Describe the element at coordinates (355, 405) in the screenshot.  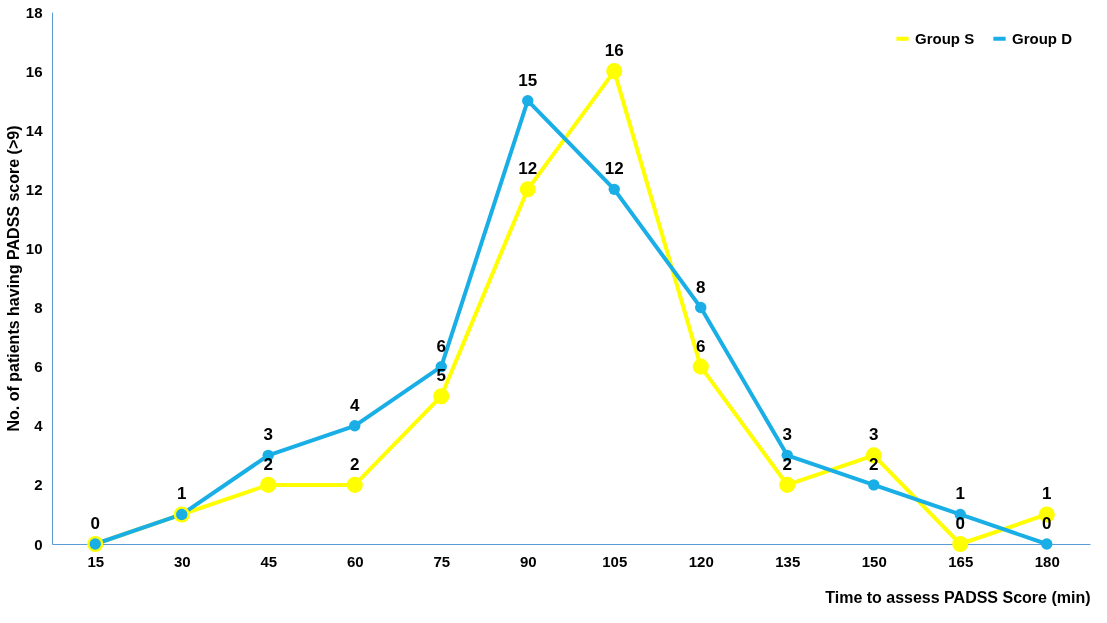
I see `data-label: 4` at that location.